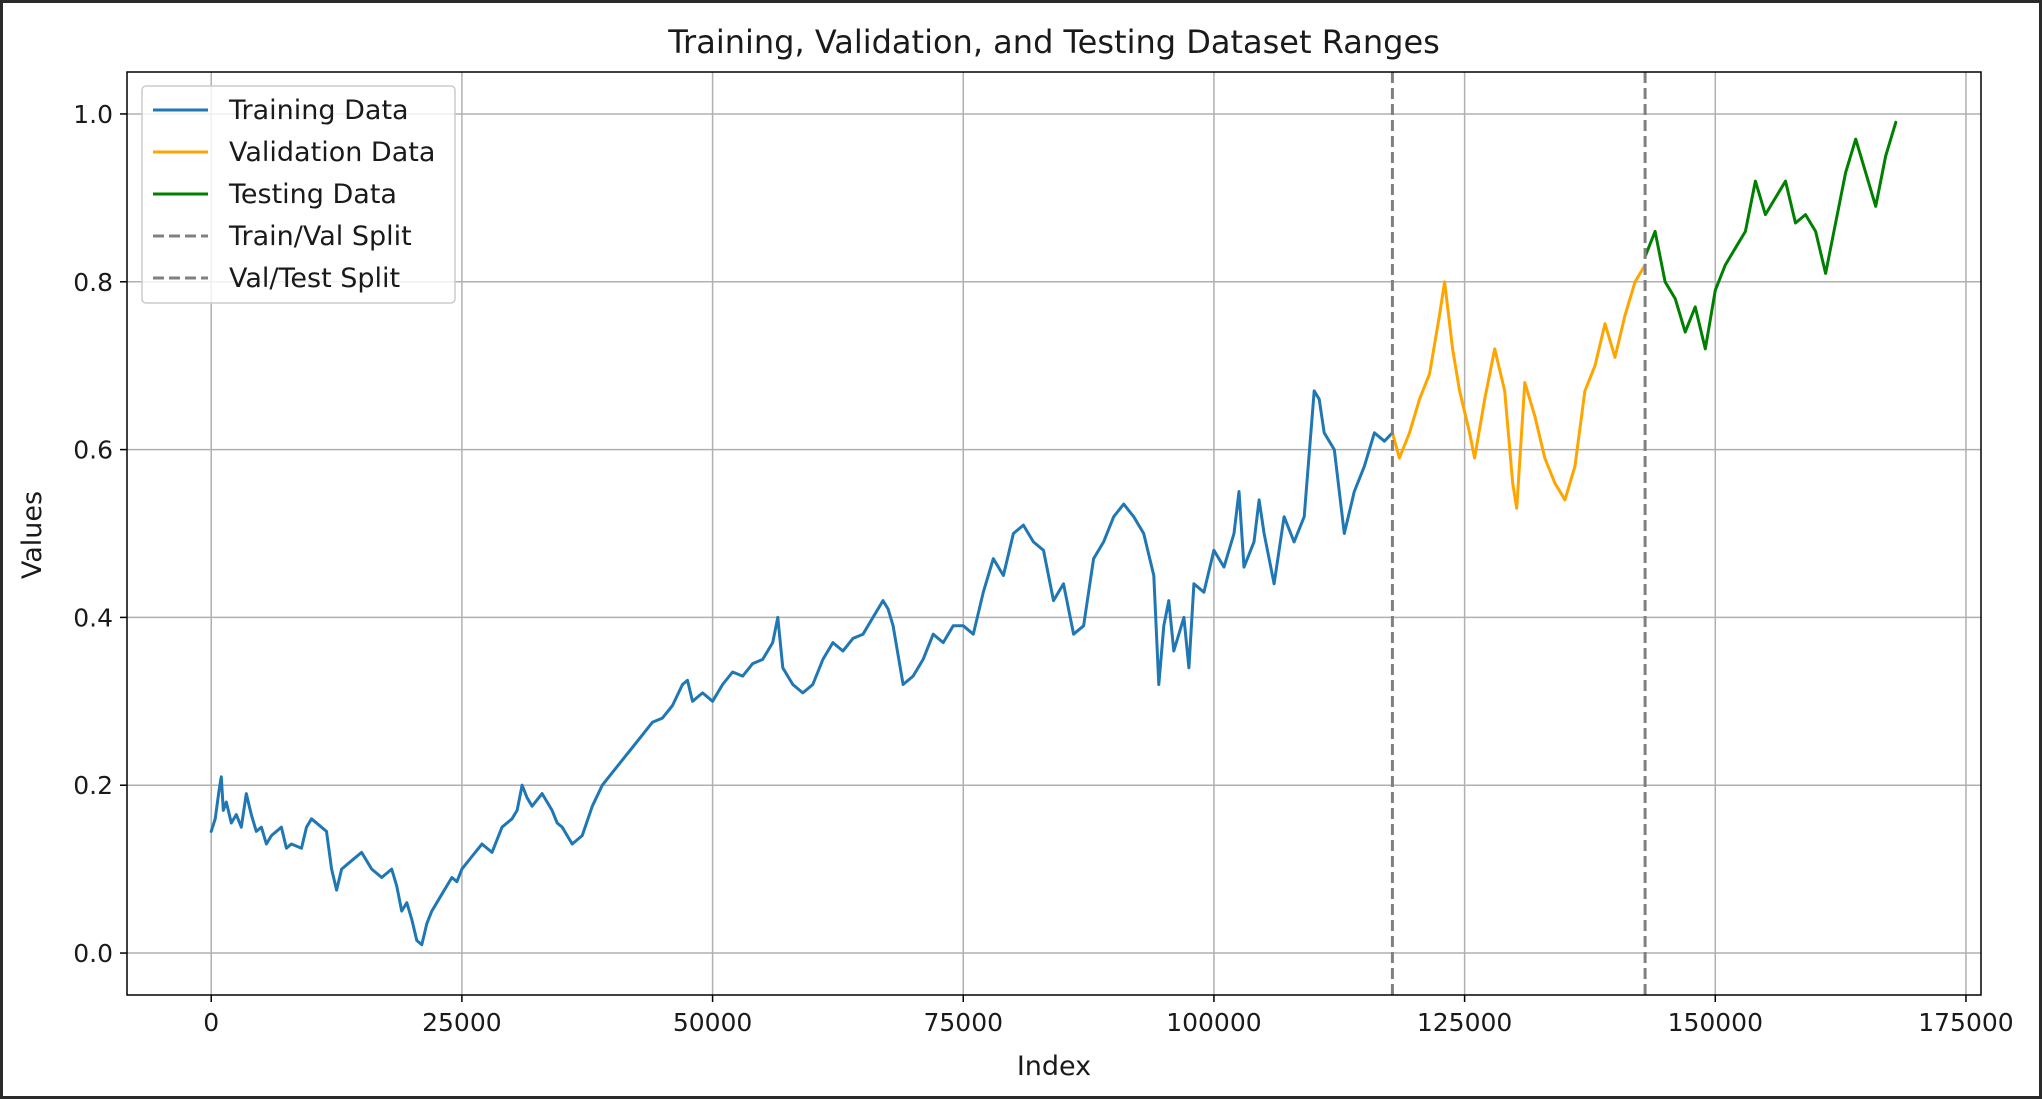  Describe the element at coordinates (32, 535) in the screenshot. I see `y-axis-label: Values` at that location.